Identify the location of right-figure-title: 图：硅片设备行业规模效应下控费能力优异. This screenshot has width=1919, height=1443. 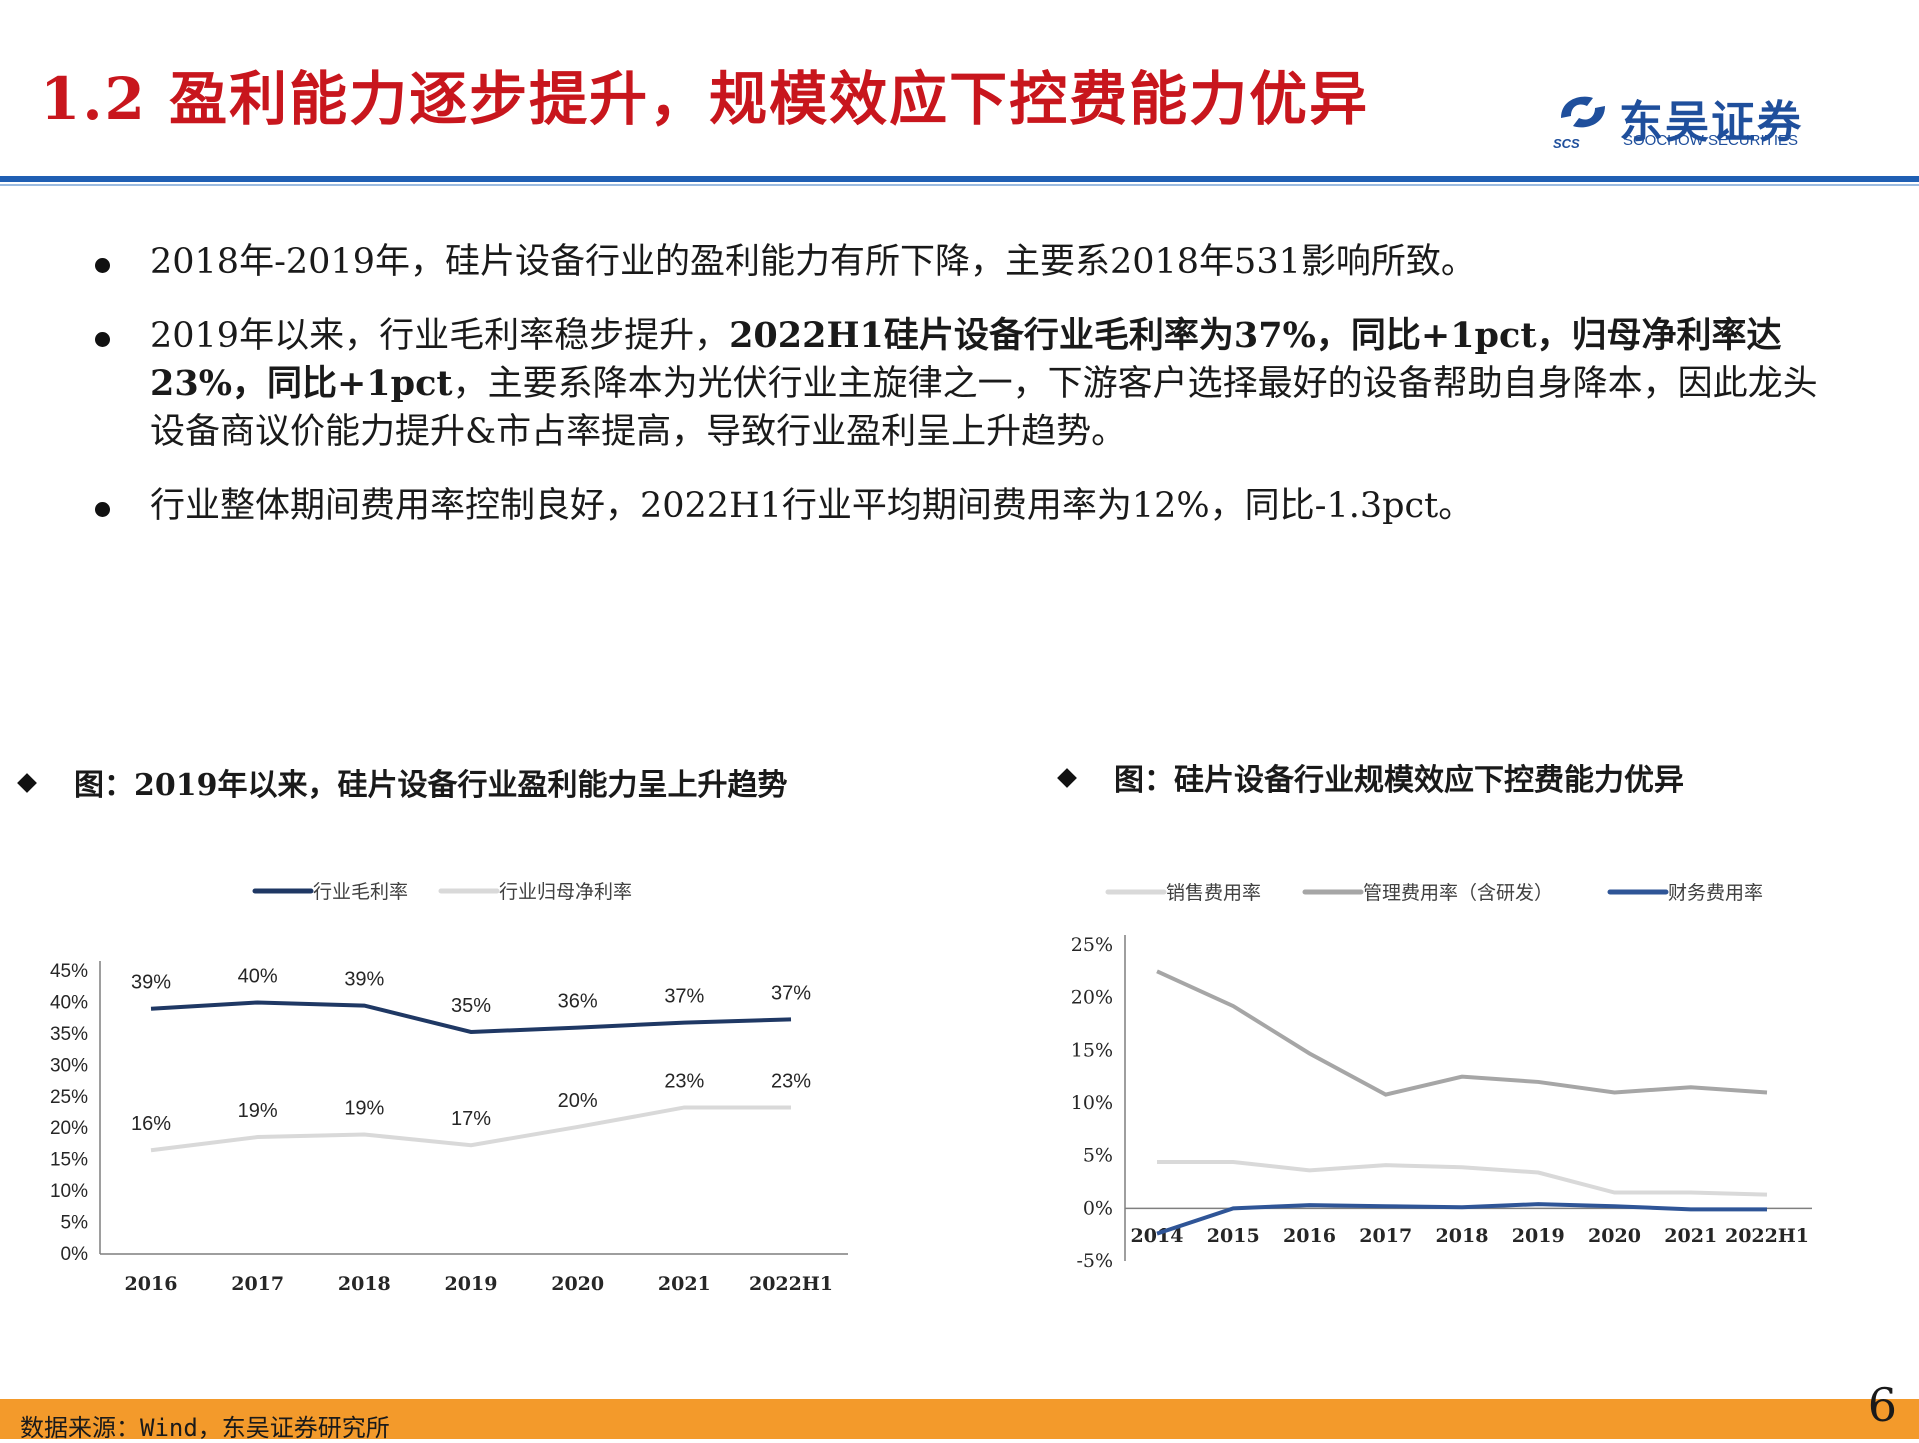
(1370, 777).